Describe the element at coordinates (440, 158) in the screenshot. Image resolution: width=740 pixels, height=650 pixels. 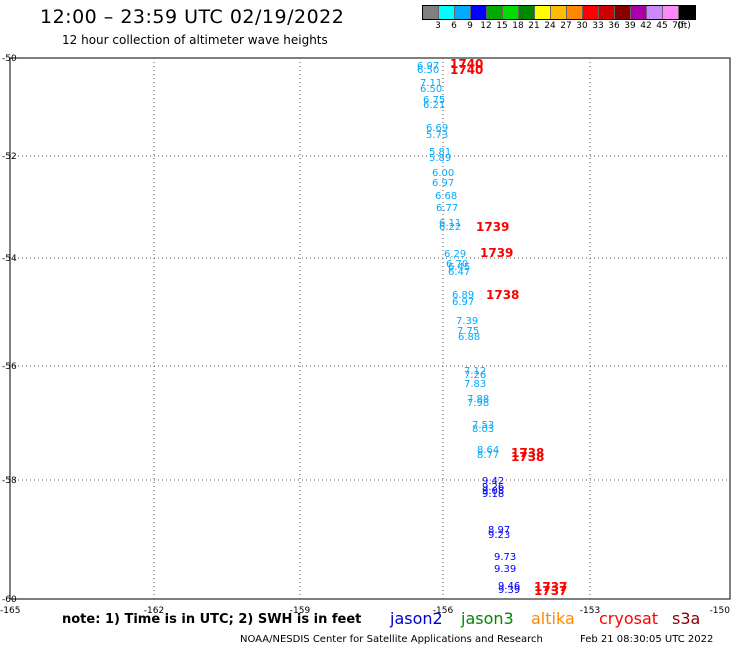
I see `wave-height-reading: 5.89` at that location.